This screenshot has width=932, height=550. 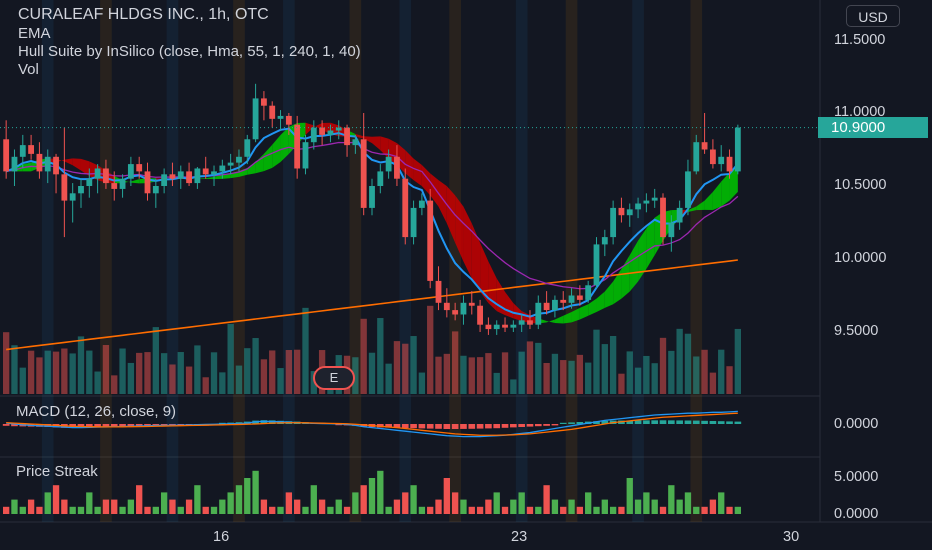 What do you see at coordinates (873, 16) in the screenshot?
I see `currency-button: USD` at bounding box center [873, 16].